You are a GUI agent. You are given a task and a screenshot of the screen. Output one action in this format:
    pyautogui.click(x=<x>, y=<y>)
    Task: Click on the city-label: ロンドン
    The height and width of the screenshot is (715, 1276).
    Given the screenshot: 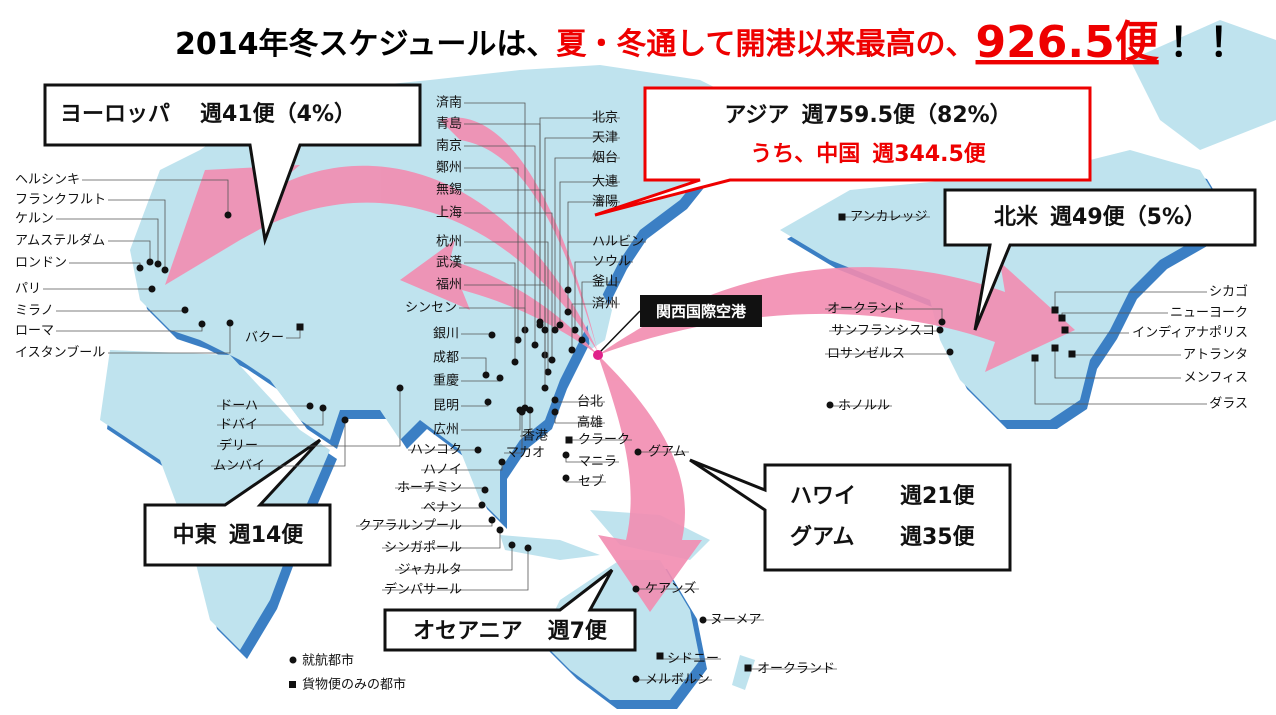 What is the action you would take?
    pyautogui.click(x=41, y=263)
    